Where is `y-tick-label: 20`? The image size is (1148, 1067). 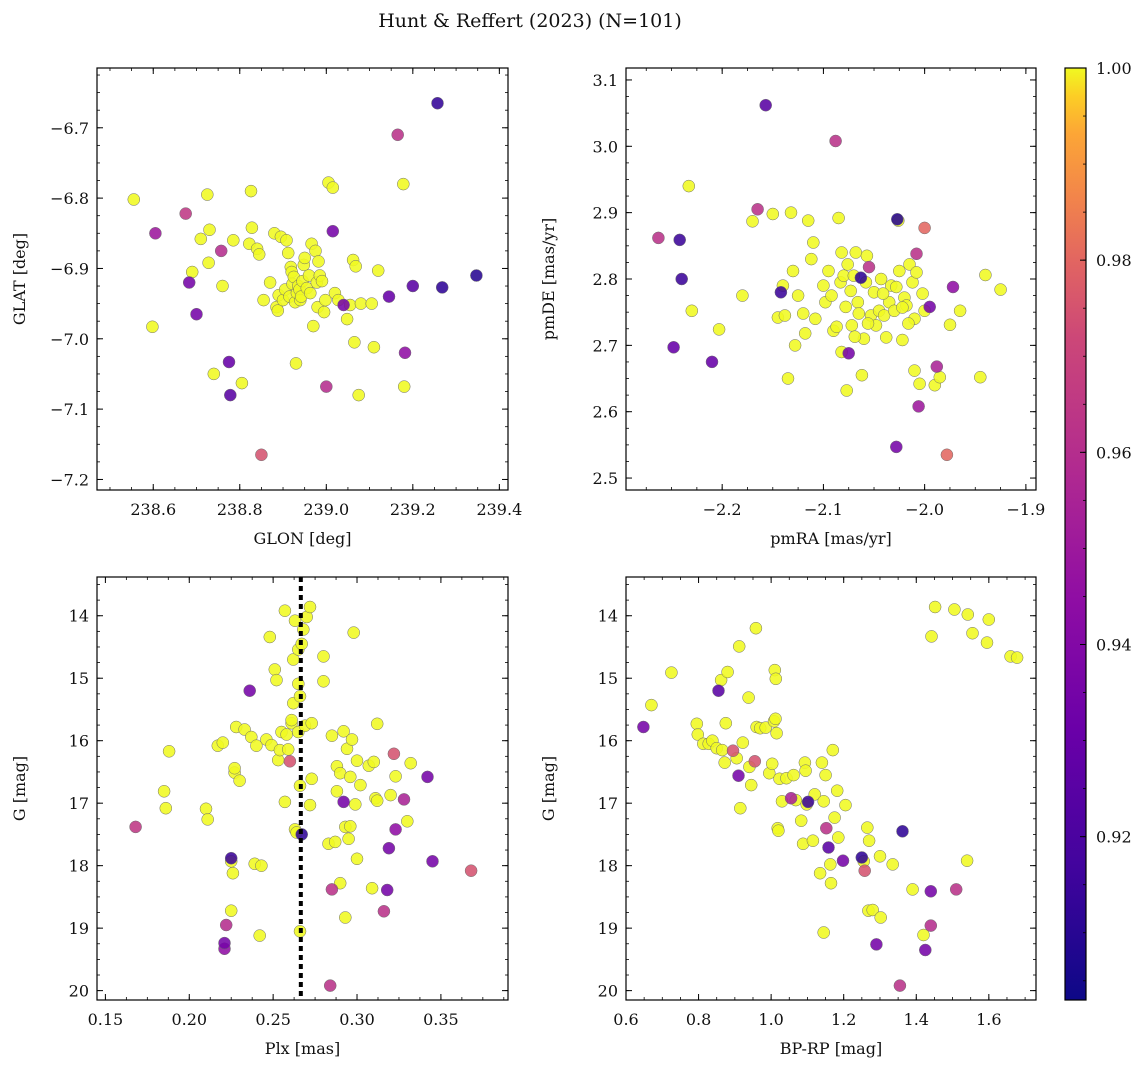 y-tick-label: 20 is located at coordinates (608, 991).